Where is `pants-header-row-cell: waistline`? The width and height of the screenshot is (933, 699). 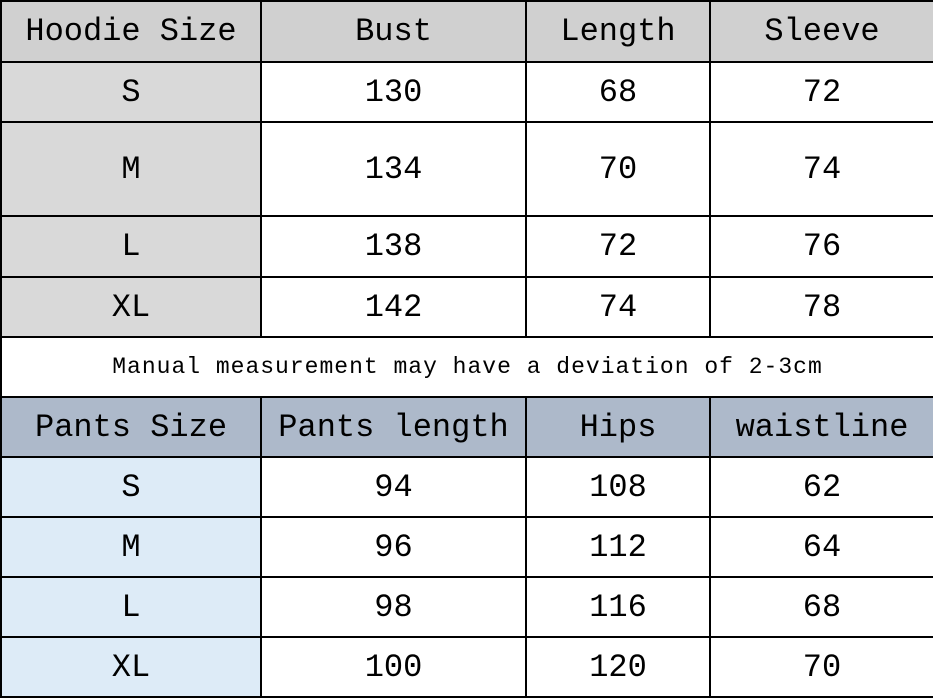
pants-header-row-cell: waistline is located at coordinates (821, 427).